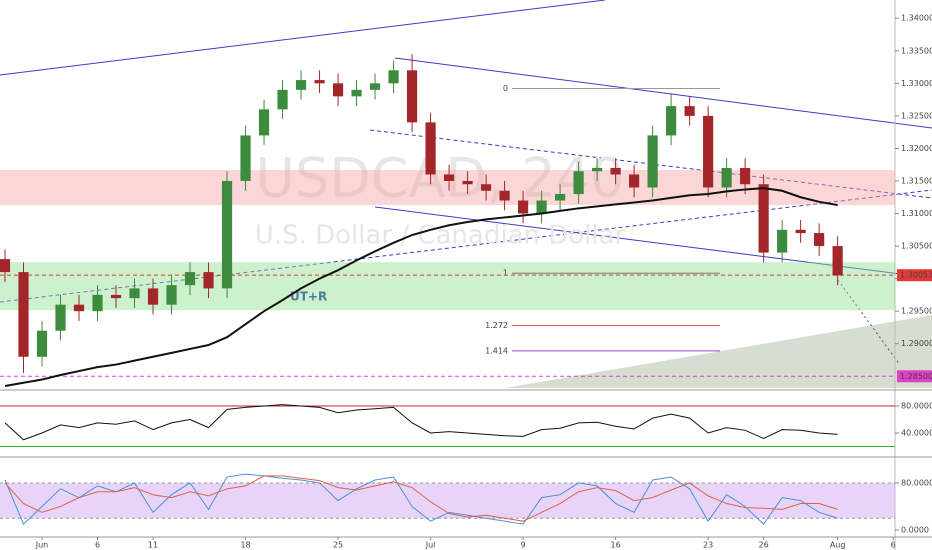  I want to click on fib-label: 1, so click(505, 273).